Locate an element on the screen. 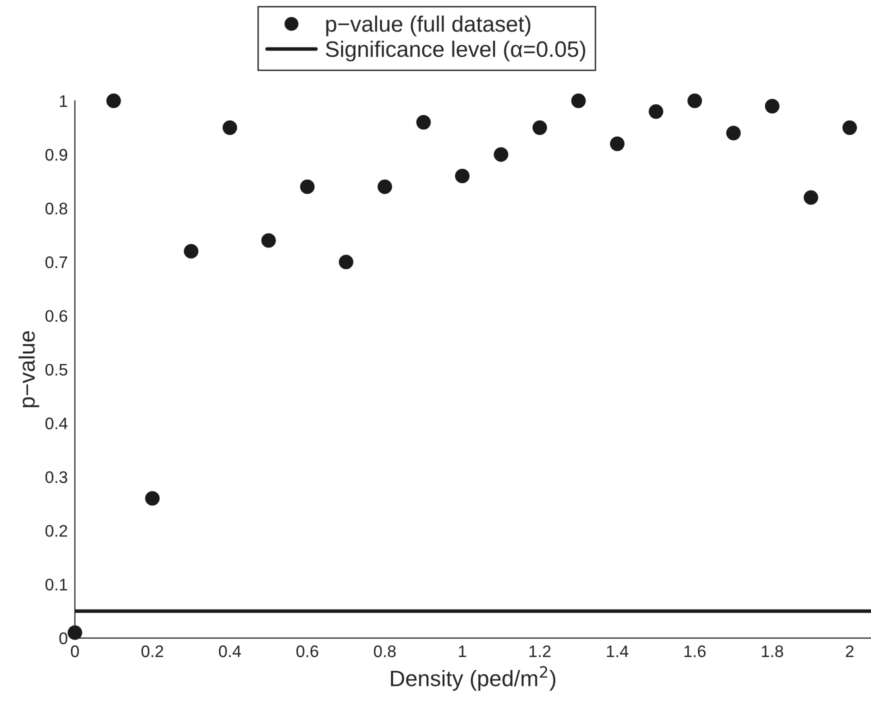 Image resolution: width=871 pixels, height=705 pixels. x-tick-label: 2 is located at coordinates (850, 651).